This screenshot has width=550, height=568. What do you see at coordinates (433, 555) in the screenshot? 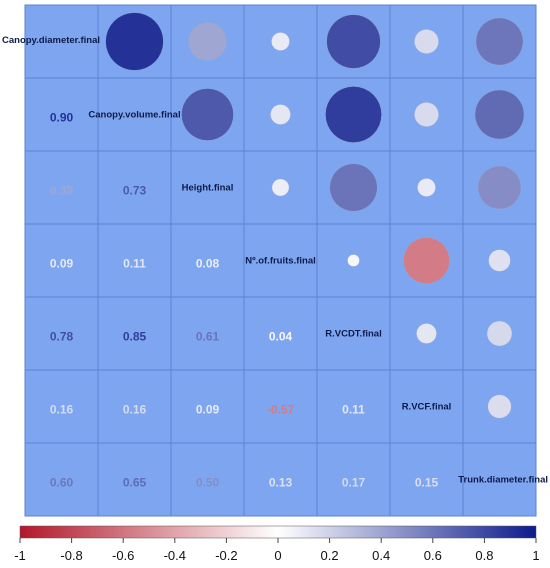
I see `colorbar-tick-label: 0.6` at bounding box center [433, 555].